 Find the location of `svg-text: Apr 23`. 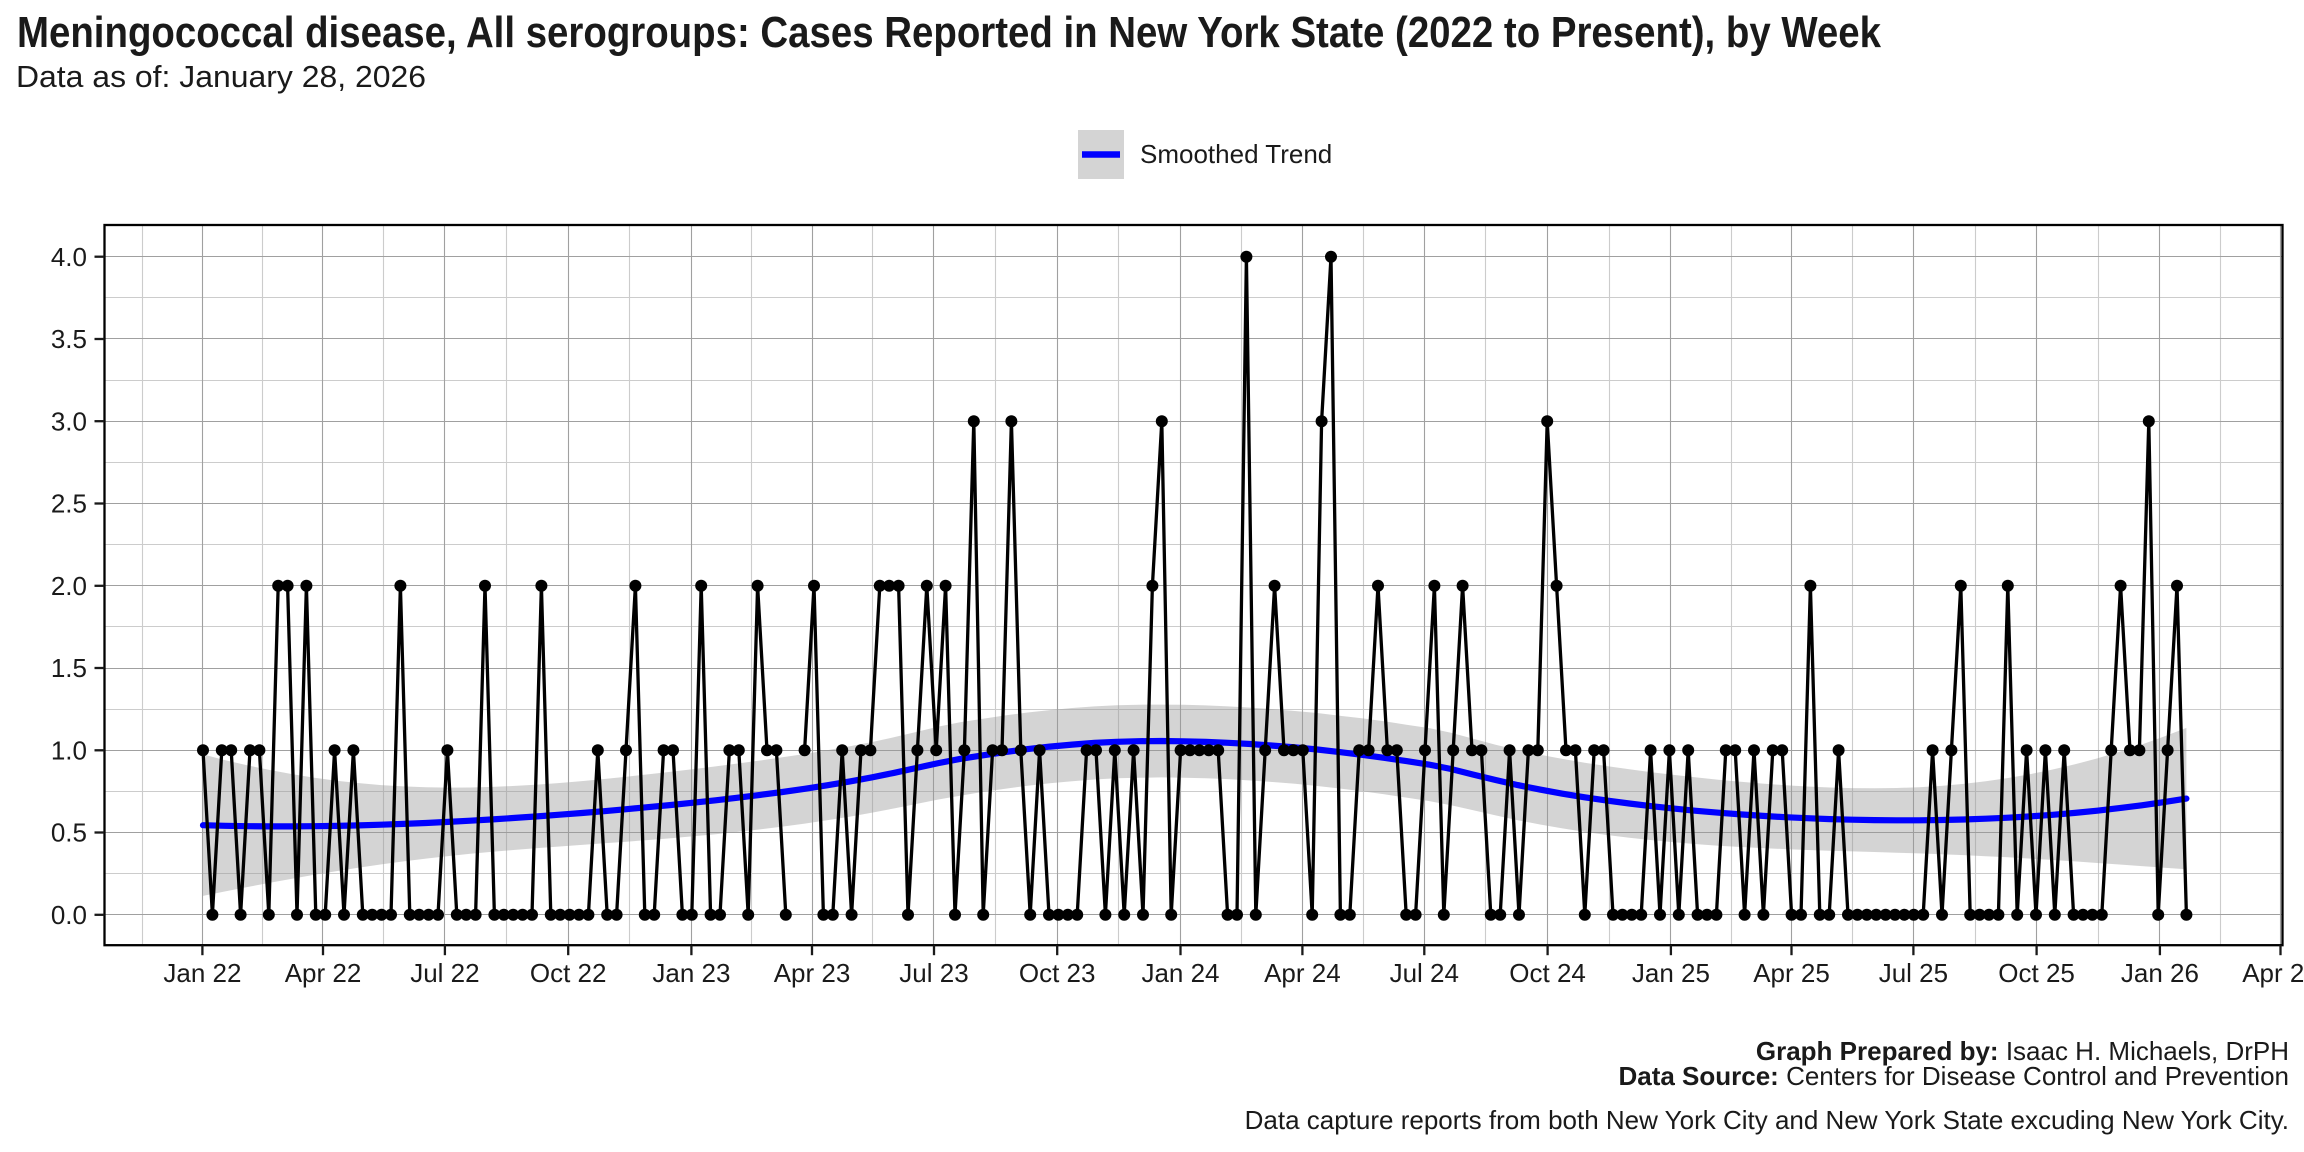

svg-text: Apr 23 is located at coordinates (812, 973).